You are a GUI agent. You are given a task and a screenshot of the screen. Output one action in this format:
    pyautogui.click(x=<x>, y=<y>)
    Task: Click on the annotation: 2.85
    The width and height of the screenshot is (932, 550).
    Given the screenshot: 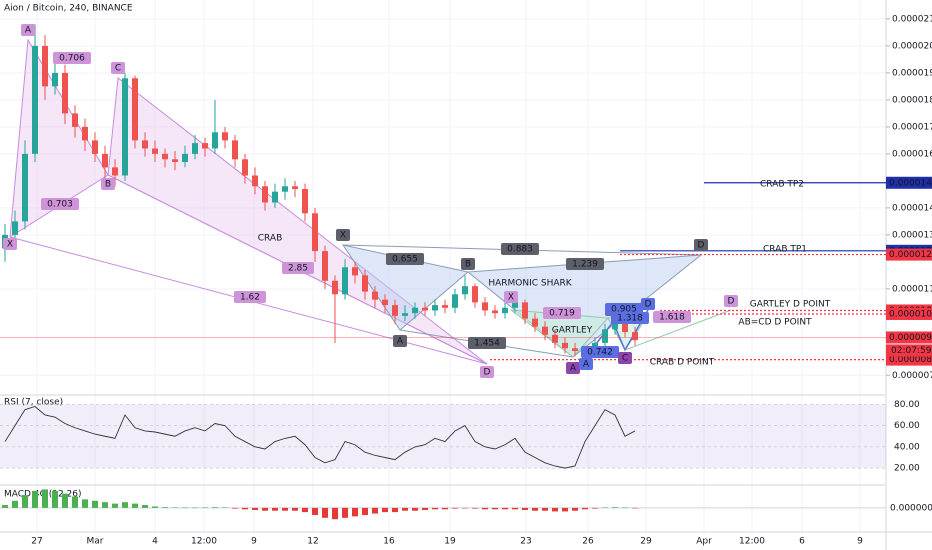 What is the action you would take?
    pyautogui.click(x=298, y=269)
    